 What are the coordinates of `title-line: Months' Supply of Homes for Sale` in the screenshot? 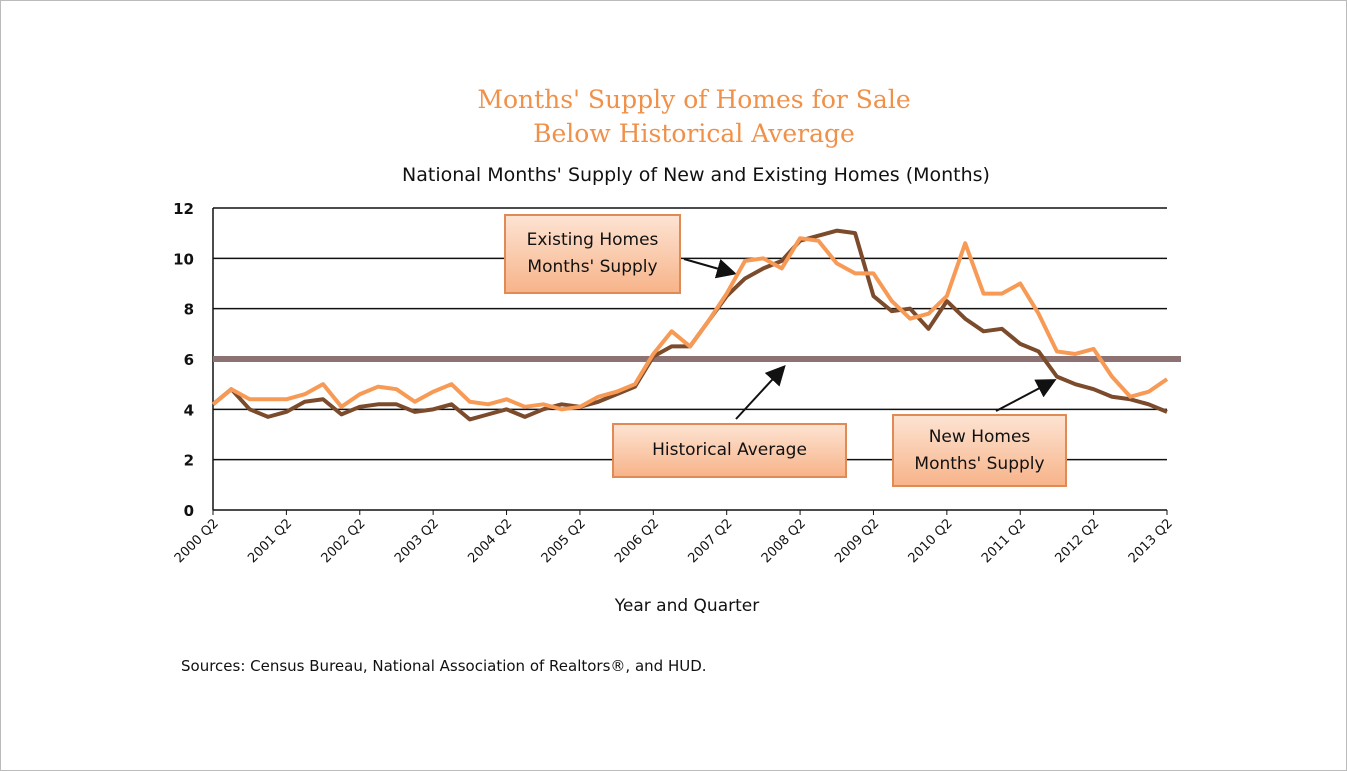 It's located at (693, 99).